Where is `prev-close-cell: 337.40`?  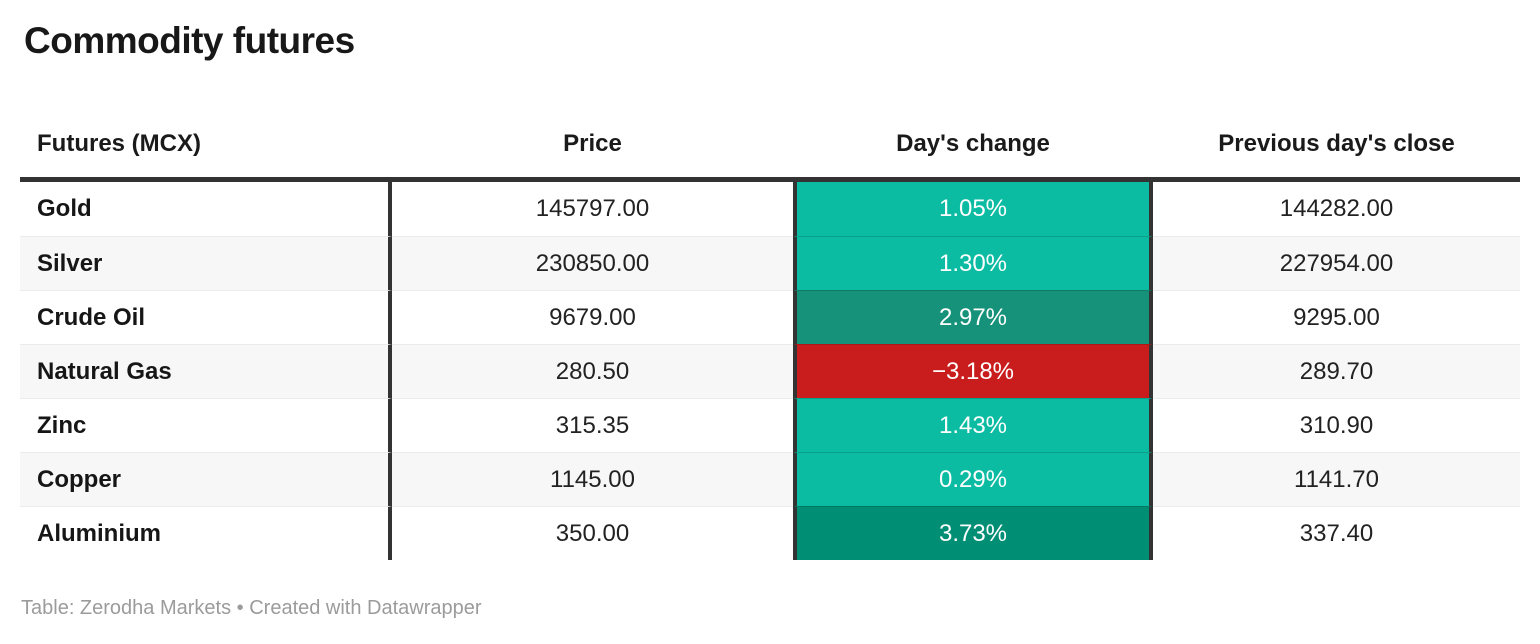
prev-close-cell: 337.40 is located at coordinates (1336, 533).